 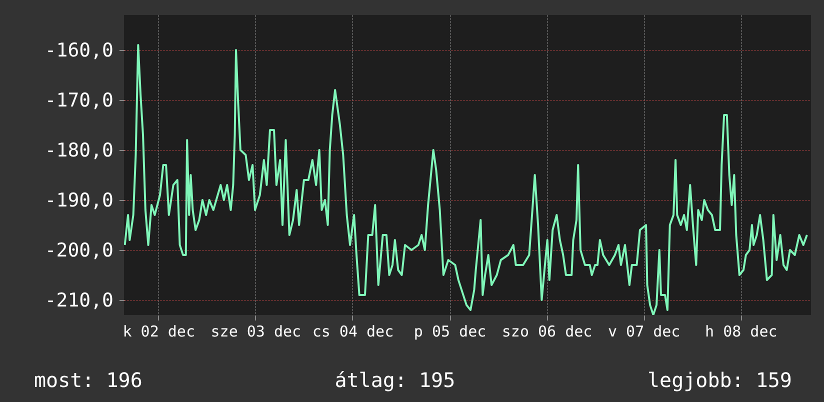 I want to click on y-tick-label: -190,0, so click(x=79, y=201).